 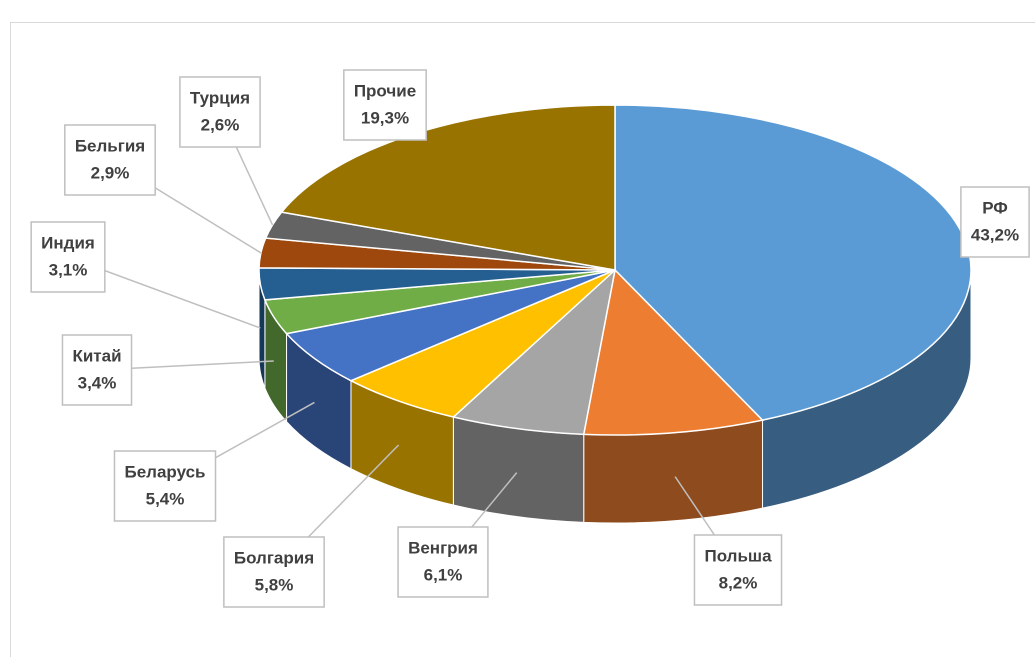 What do you see at coordinates (68, 269) in the screenshot?
I see `data-label: 3,1%` at bounding box center [68, 269].